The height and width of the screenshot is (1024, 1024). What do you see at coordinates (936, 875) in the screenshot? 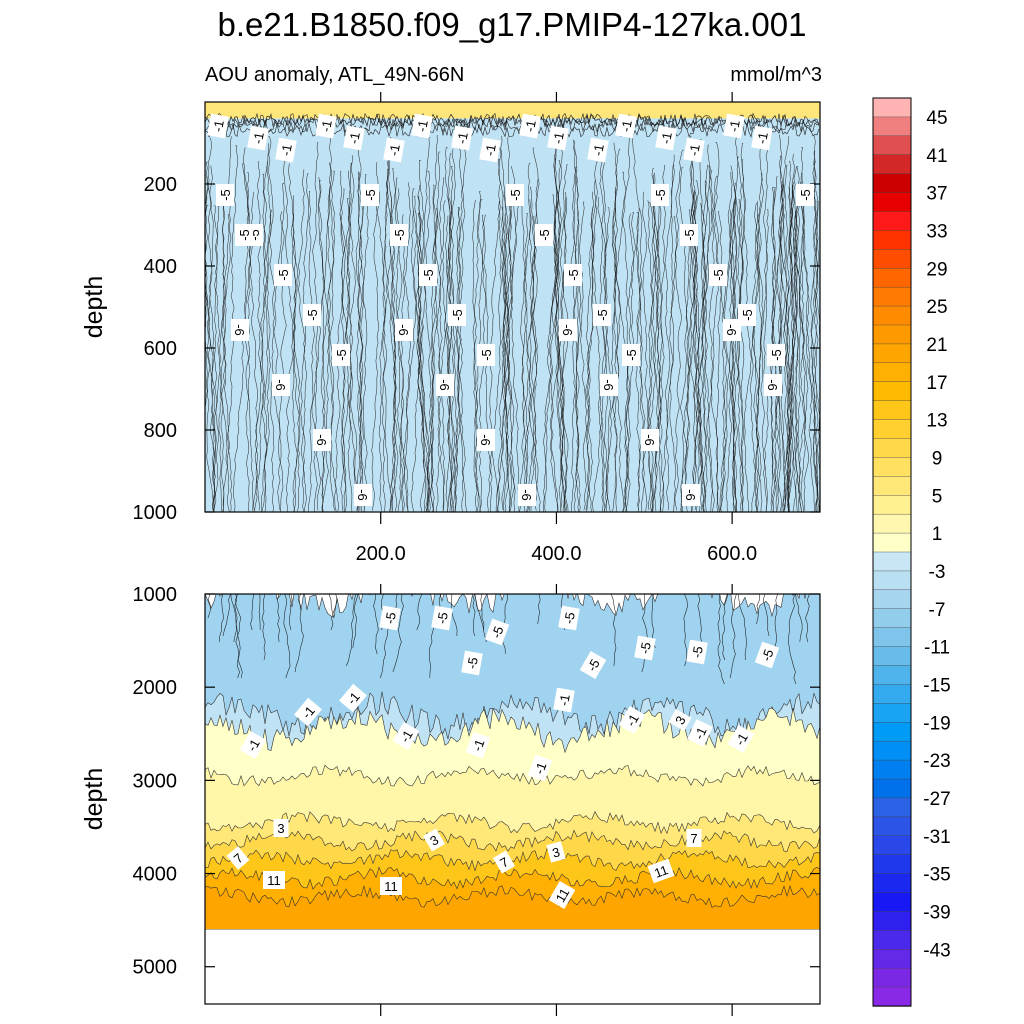
I see `colorbar-label: -35` at bounding box center [936, 875].